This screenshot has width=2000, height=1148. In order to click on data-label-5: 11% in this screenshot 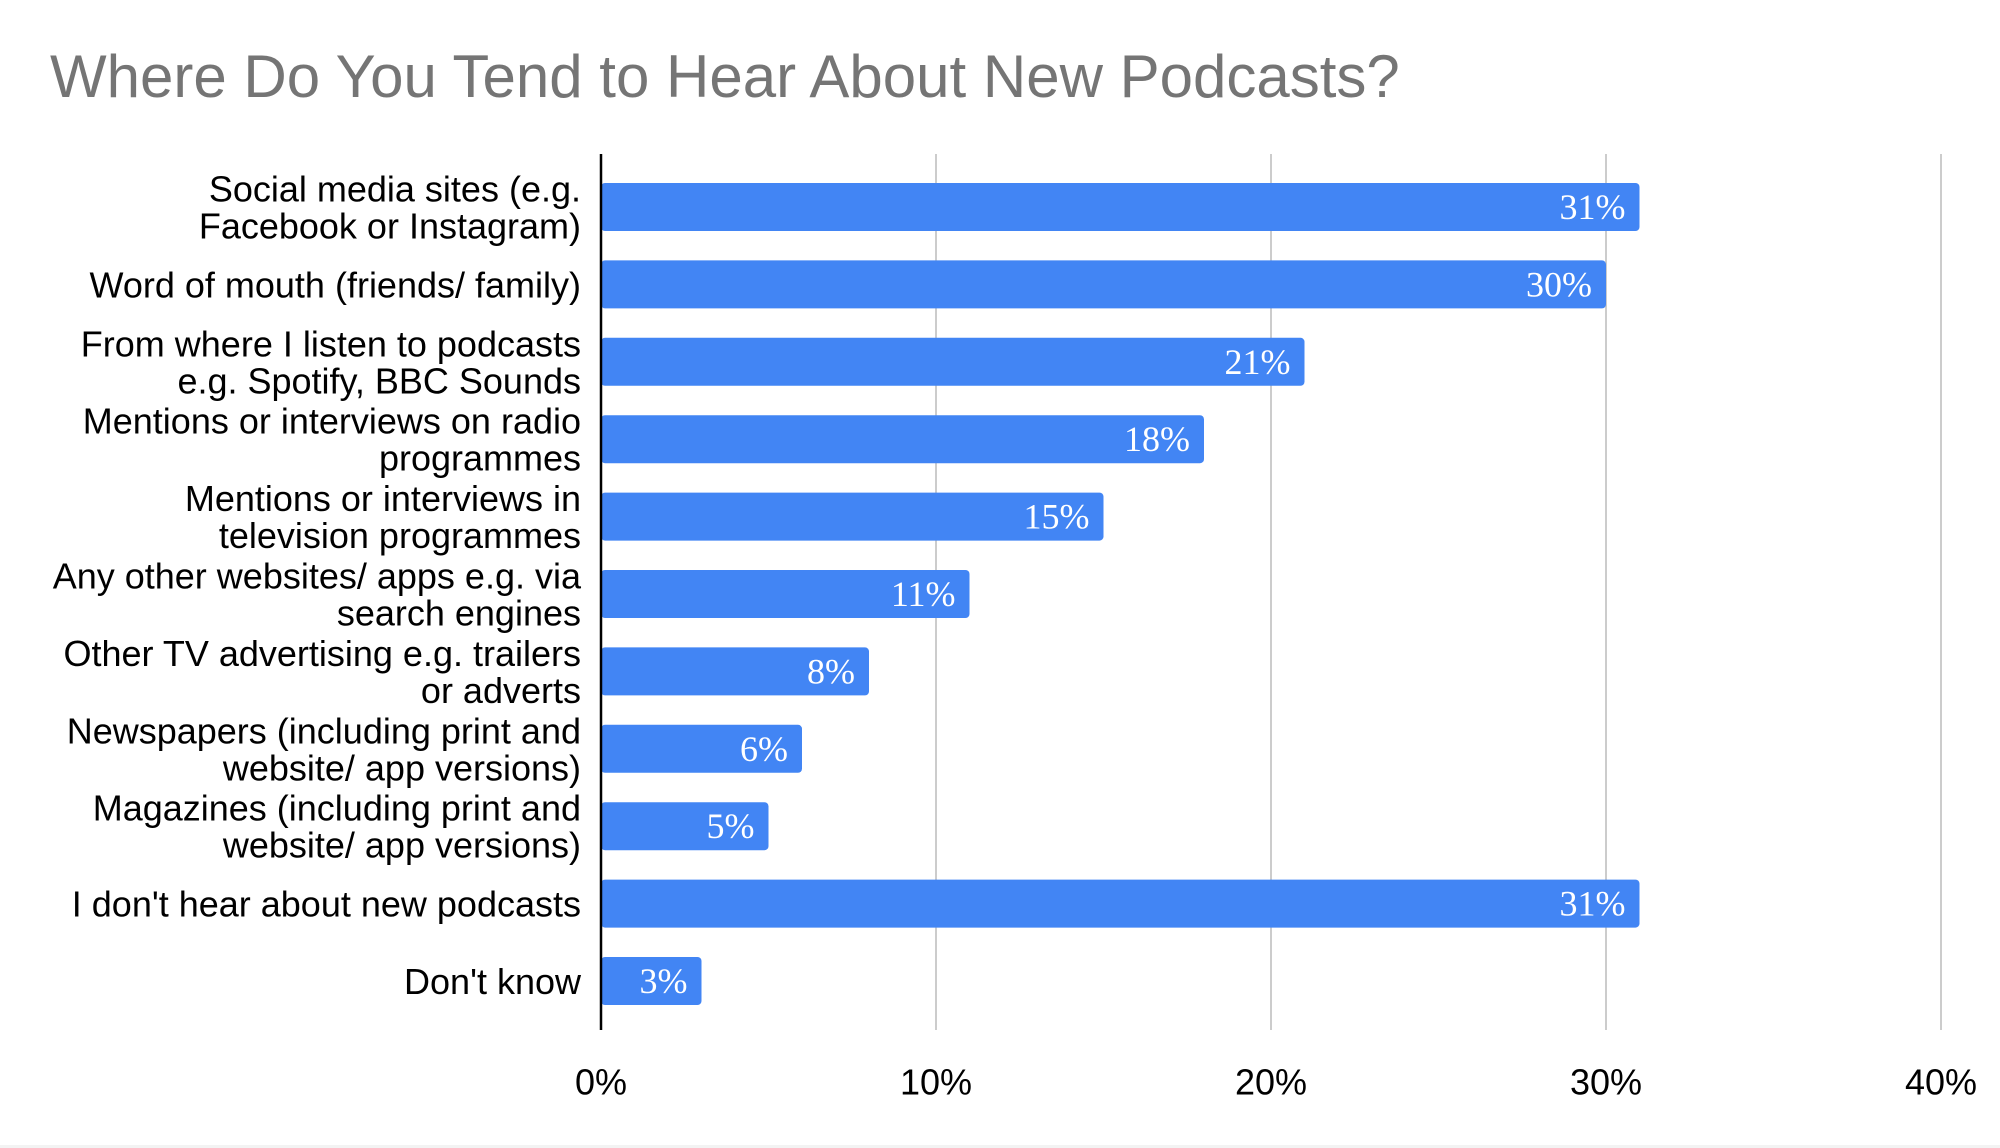, I will do `click(923, 594)`.